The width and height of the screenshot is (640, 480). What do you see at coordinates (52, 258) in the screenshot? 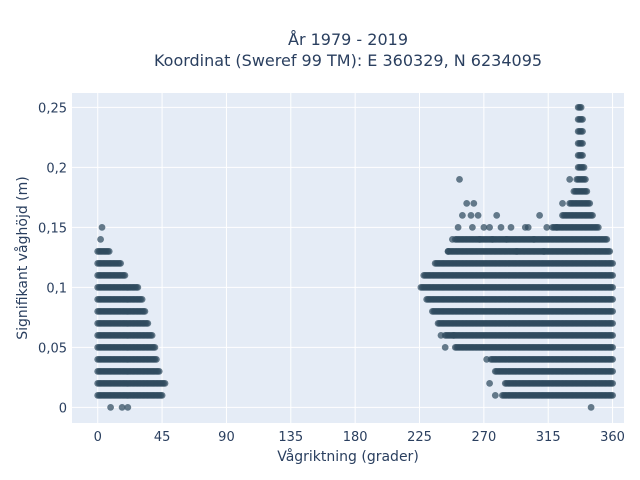
I see `y-tick-labels: 0 0,05 0,1 0,15 0,2 0,25` at bounding box center [52, 258].